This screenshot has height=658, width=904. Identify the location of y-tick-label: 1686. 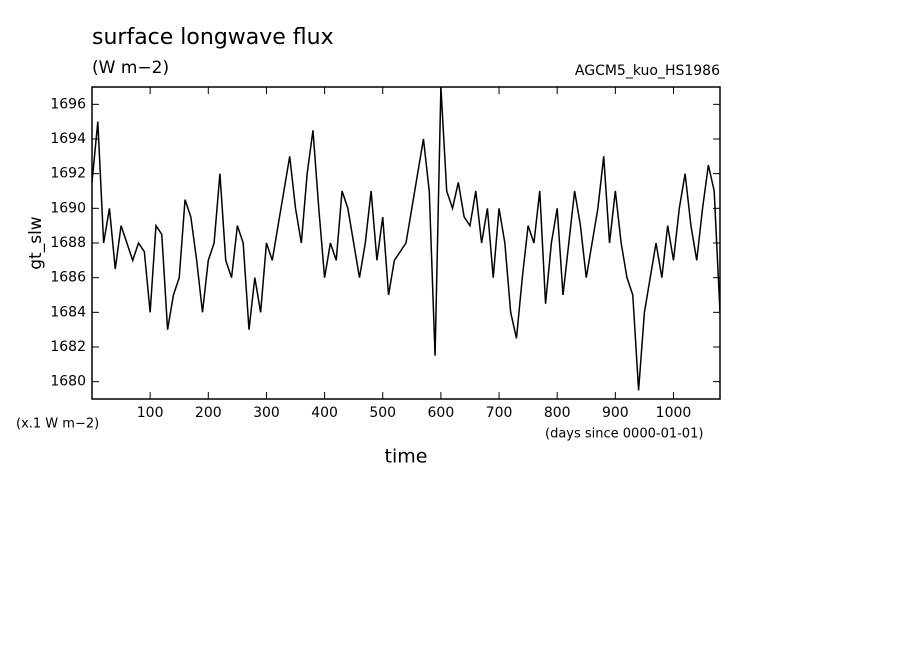
(68, 278).